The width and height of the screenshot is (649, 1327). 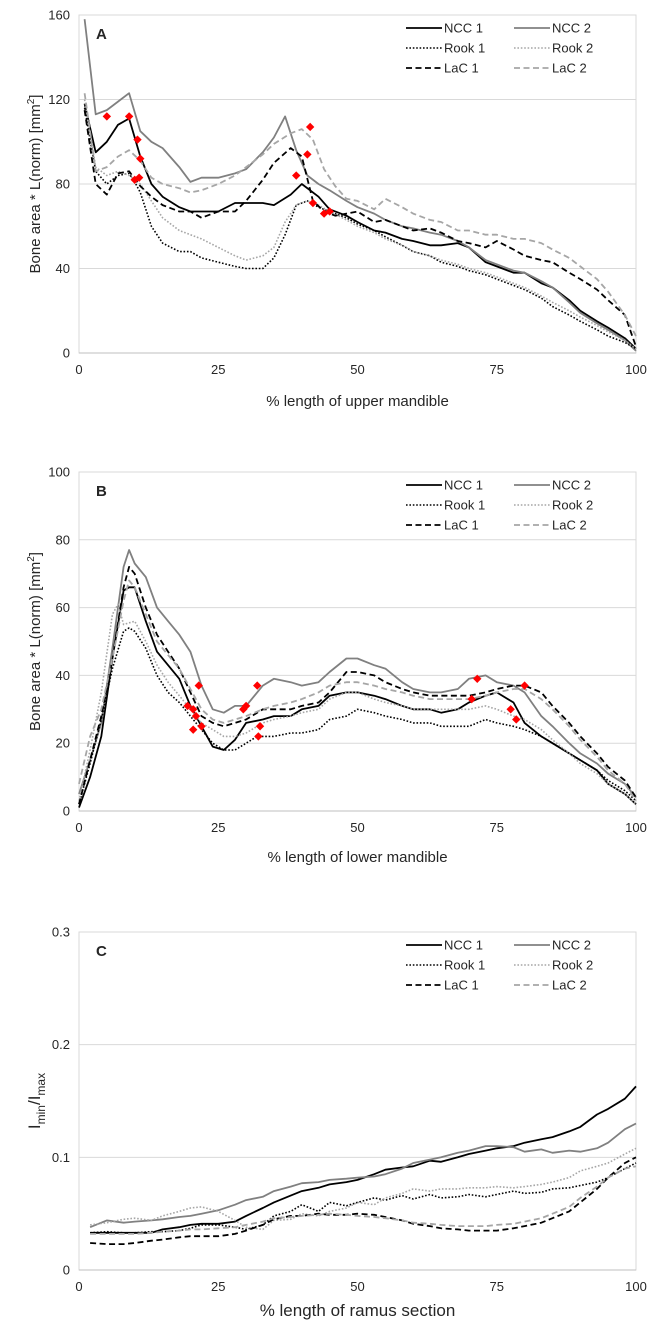 What do you see at coordinates (101, 951) in the screenshot?
I see `panel-label: C` at bounding box center [101, 951].